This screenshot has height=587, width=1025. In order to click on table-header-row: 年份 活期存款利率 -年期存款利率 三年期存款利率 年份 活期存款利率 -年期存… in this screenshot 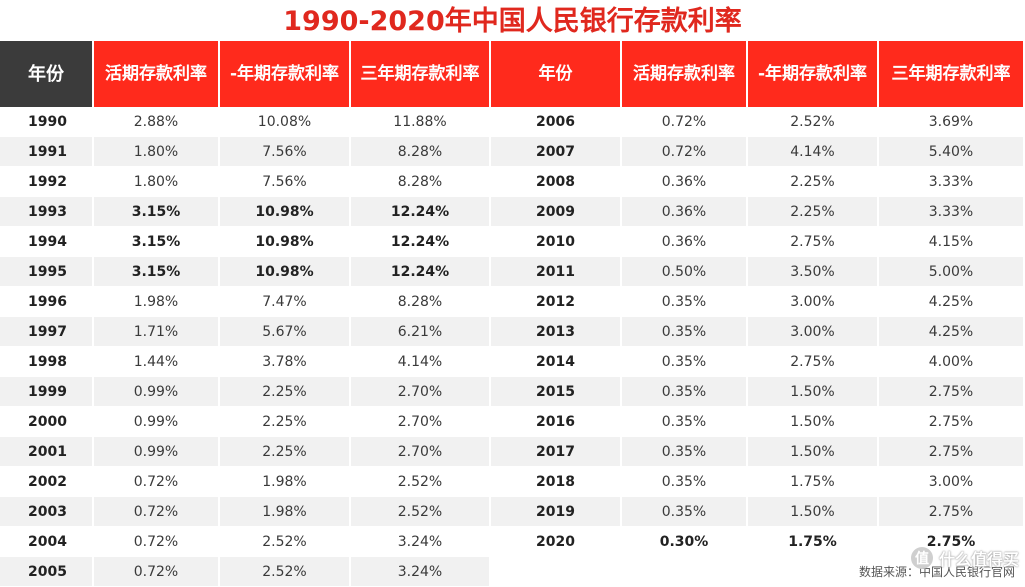, I will do `click(512, 74)`.